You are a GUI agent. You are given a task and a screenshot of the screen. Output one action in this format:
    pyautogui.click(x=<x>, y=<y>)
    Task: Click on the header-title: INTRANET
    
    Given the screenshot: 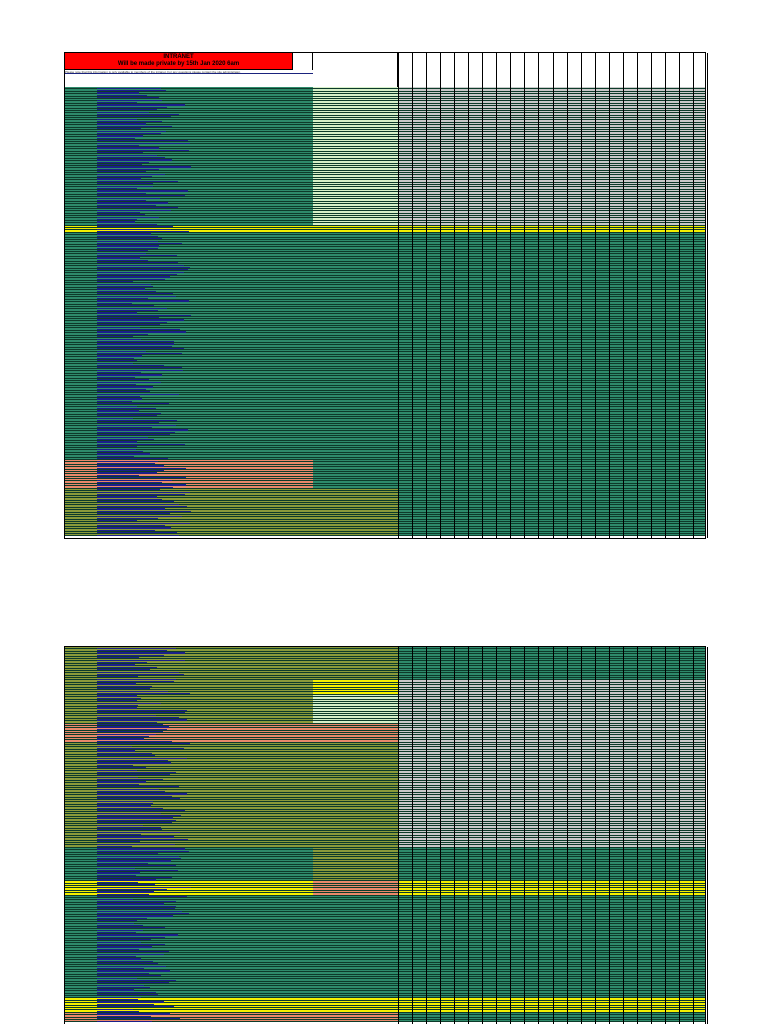 What is the action you would take?
    pyautogui.click(x=178, y=57)
    